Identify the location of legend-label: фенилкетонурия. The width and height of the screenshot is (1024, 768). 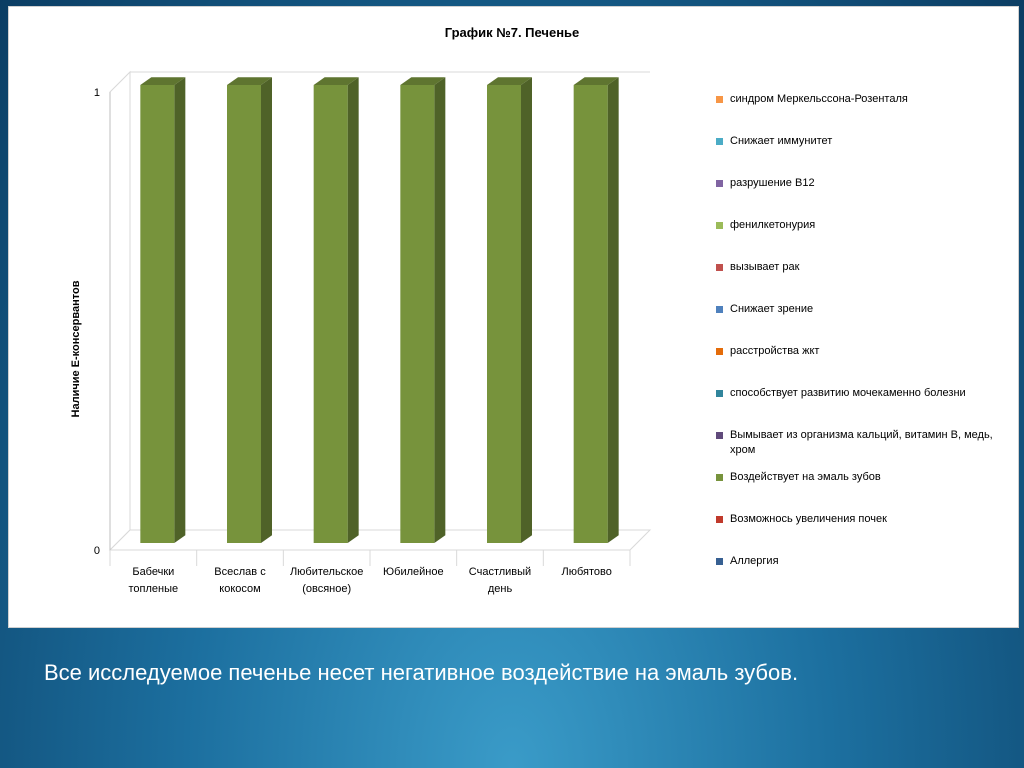
(773, 225).